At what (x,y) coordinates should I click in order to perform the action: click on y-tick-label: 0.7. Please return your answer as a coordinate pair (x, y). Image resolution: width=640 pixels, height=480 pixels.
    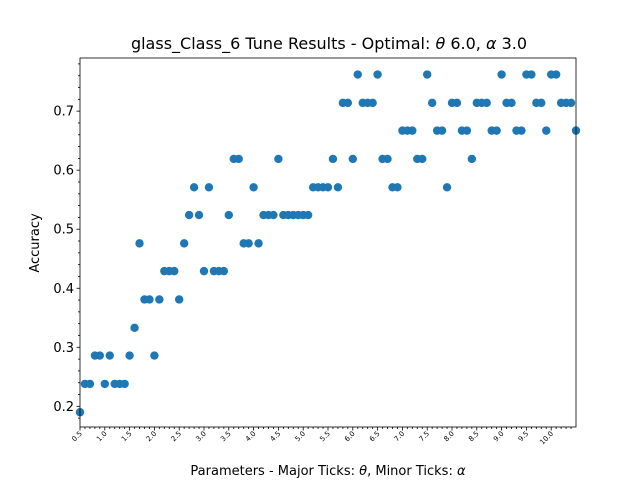
    Looking at the image, I should click on (63, 112).